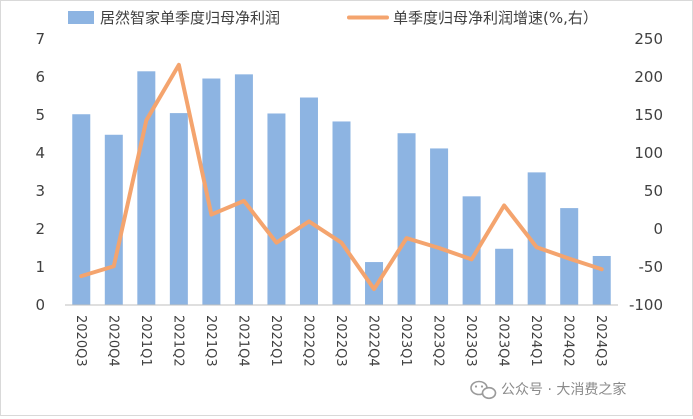 This screenshot has height=419, width=693. I want to click on x-tick-label: 2023Q3, so click(470, 341).